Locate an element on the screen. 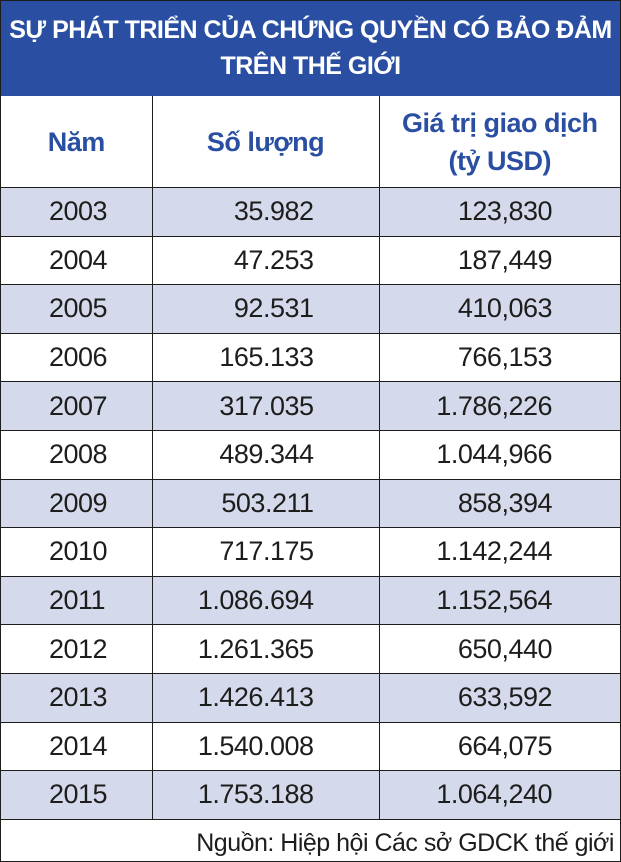  table-row: 2007 317.035 1.786,226 is located at coordinates (310, 406).